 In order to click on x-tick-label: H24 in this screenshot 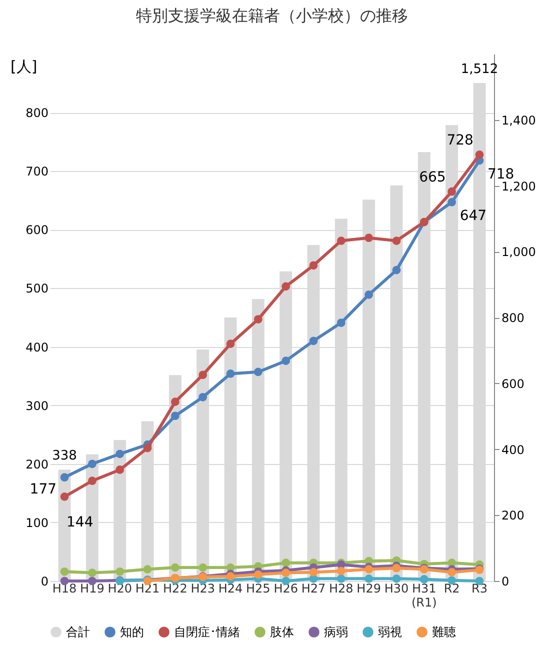, I will do `click(230, 589)`.